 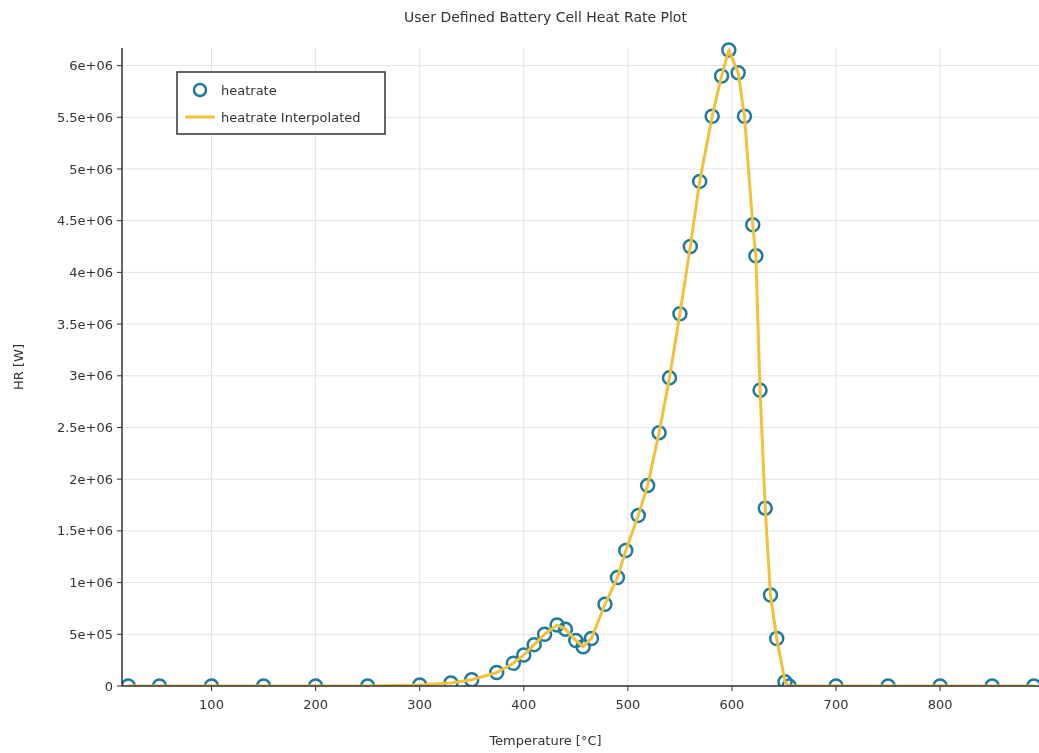 What do you see at coordinates (420, 704) in the screenshot?
I see `x-tick-label: 300` at bounding box center [420, 704].